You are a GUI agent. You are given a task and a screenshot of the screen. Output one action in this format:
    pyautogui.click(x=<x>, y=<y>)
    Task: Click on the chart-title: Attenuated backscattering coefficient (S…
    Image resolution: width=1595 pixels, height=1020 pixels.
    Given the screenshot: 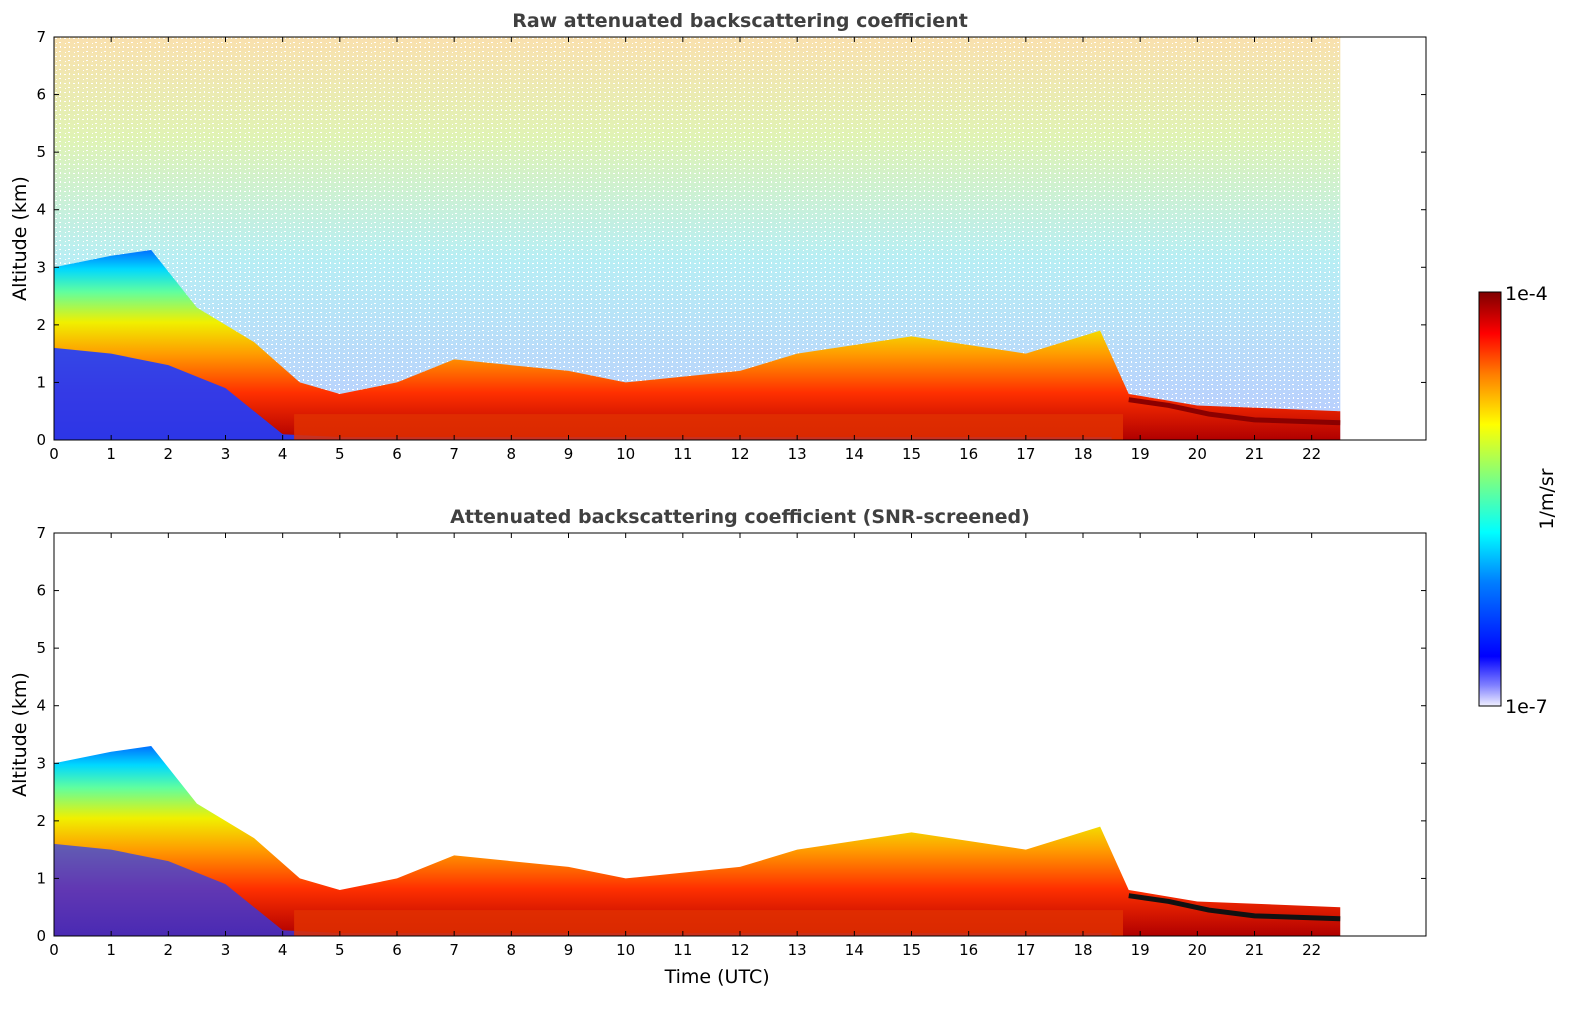 What is the action you would take?
    pyautogui.click(x=740, y=517)
    